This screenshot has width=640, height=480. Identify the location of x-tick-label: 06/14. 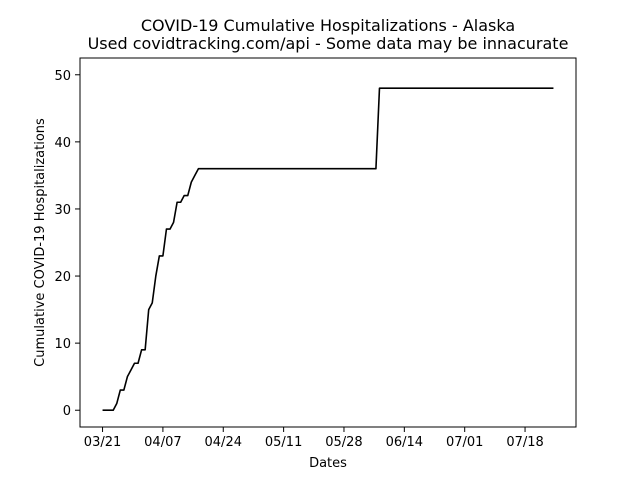
(404, 442).